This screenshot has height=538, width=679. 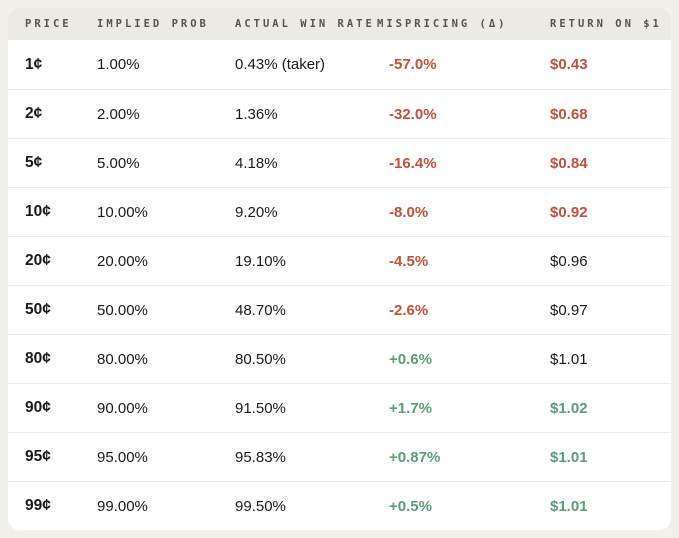 I want to click on table-row: 90¢ 90.00% 91.50% +1.7% $1.02, so click(x=339, y=407).